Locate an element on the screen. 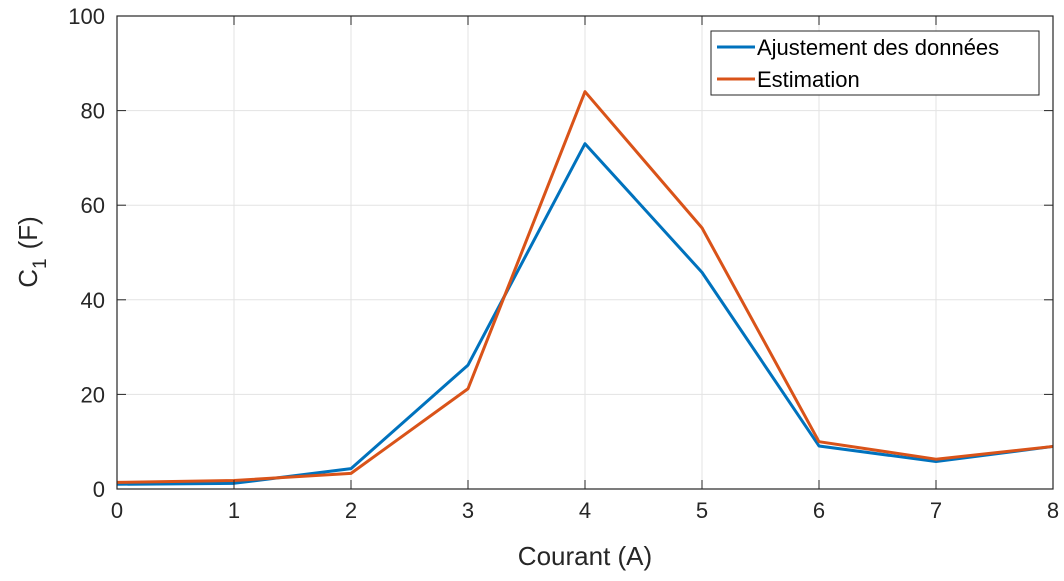 The width and height of the screenshot is (1064, 581). x-tick-label: 7 is located at coordinates (936, 510).